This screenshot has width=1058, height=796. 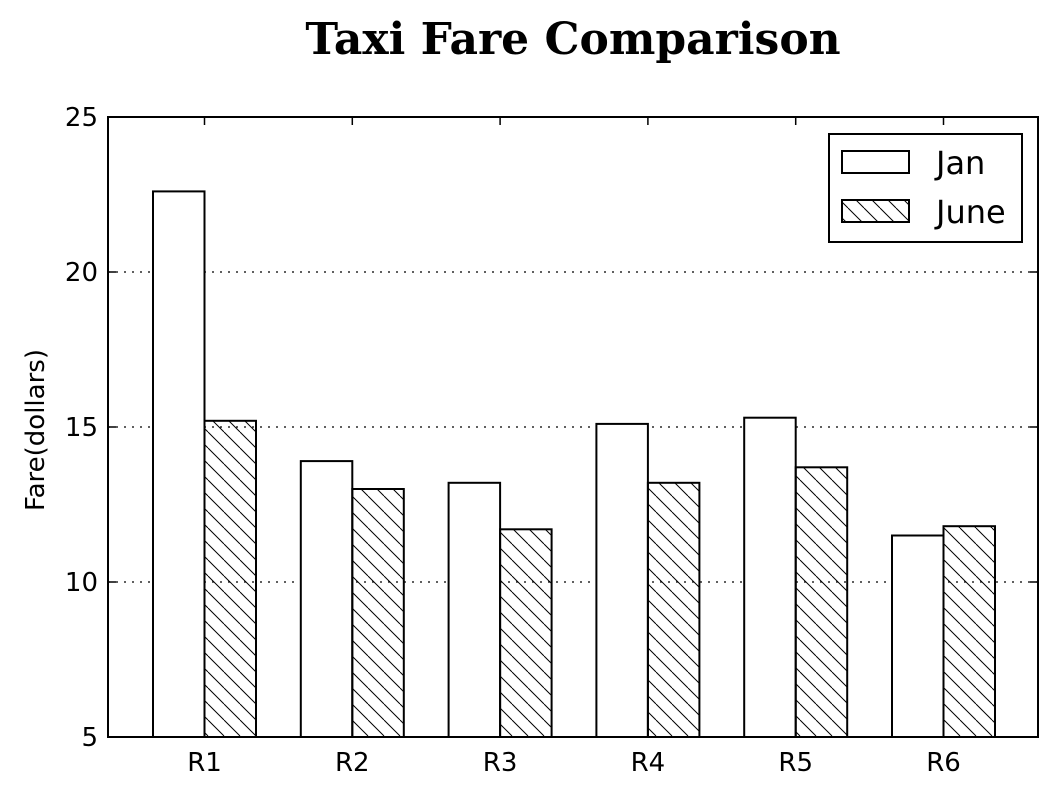 What do you see at coordinates (230, 578) in the screenshot?
I see `bar-june-r1` at bounding box center [230, 578].